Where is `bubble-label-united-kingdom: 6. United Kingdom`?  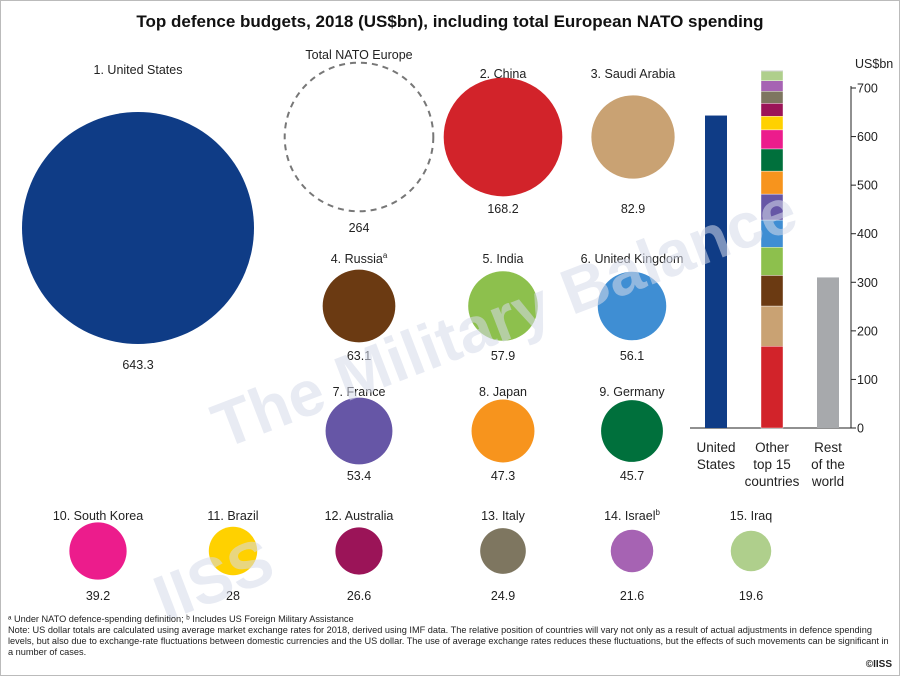 bubble-label-united-kingdom: 6. United Kingdom is located at coordinates (632, 259).